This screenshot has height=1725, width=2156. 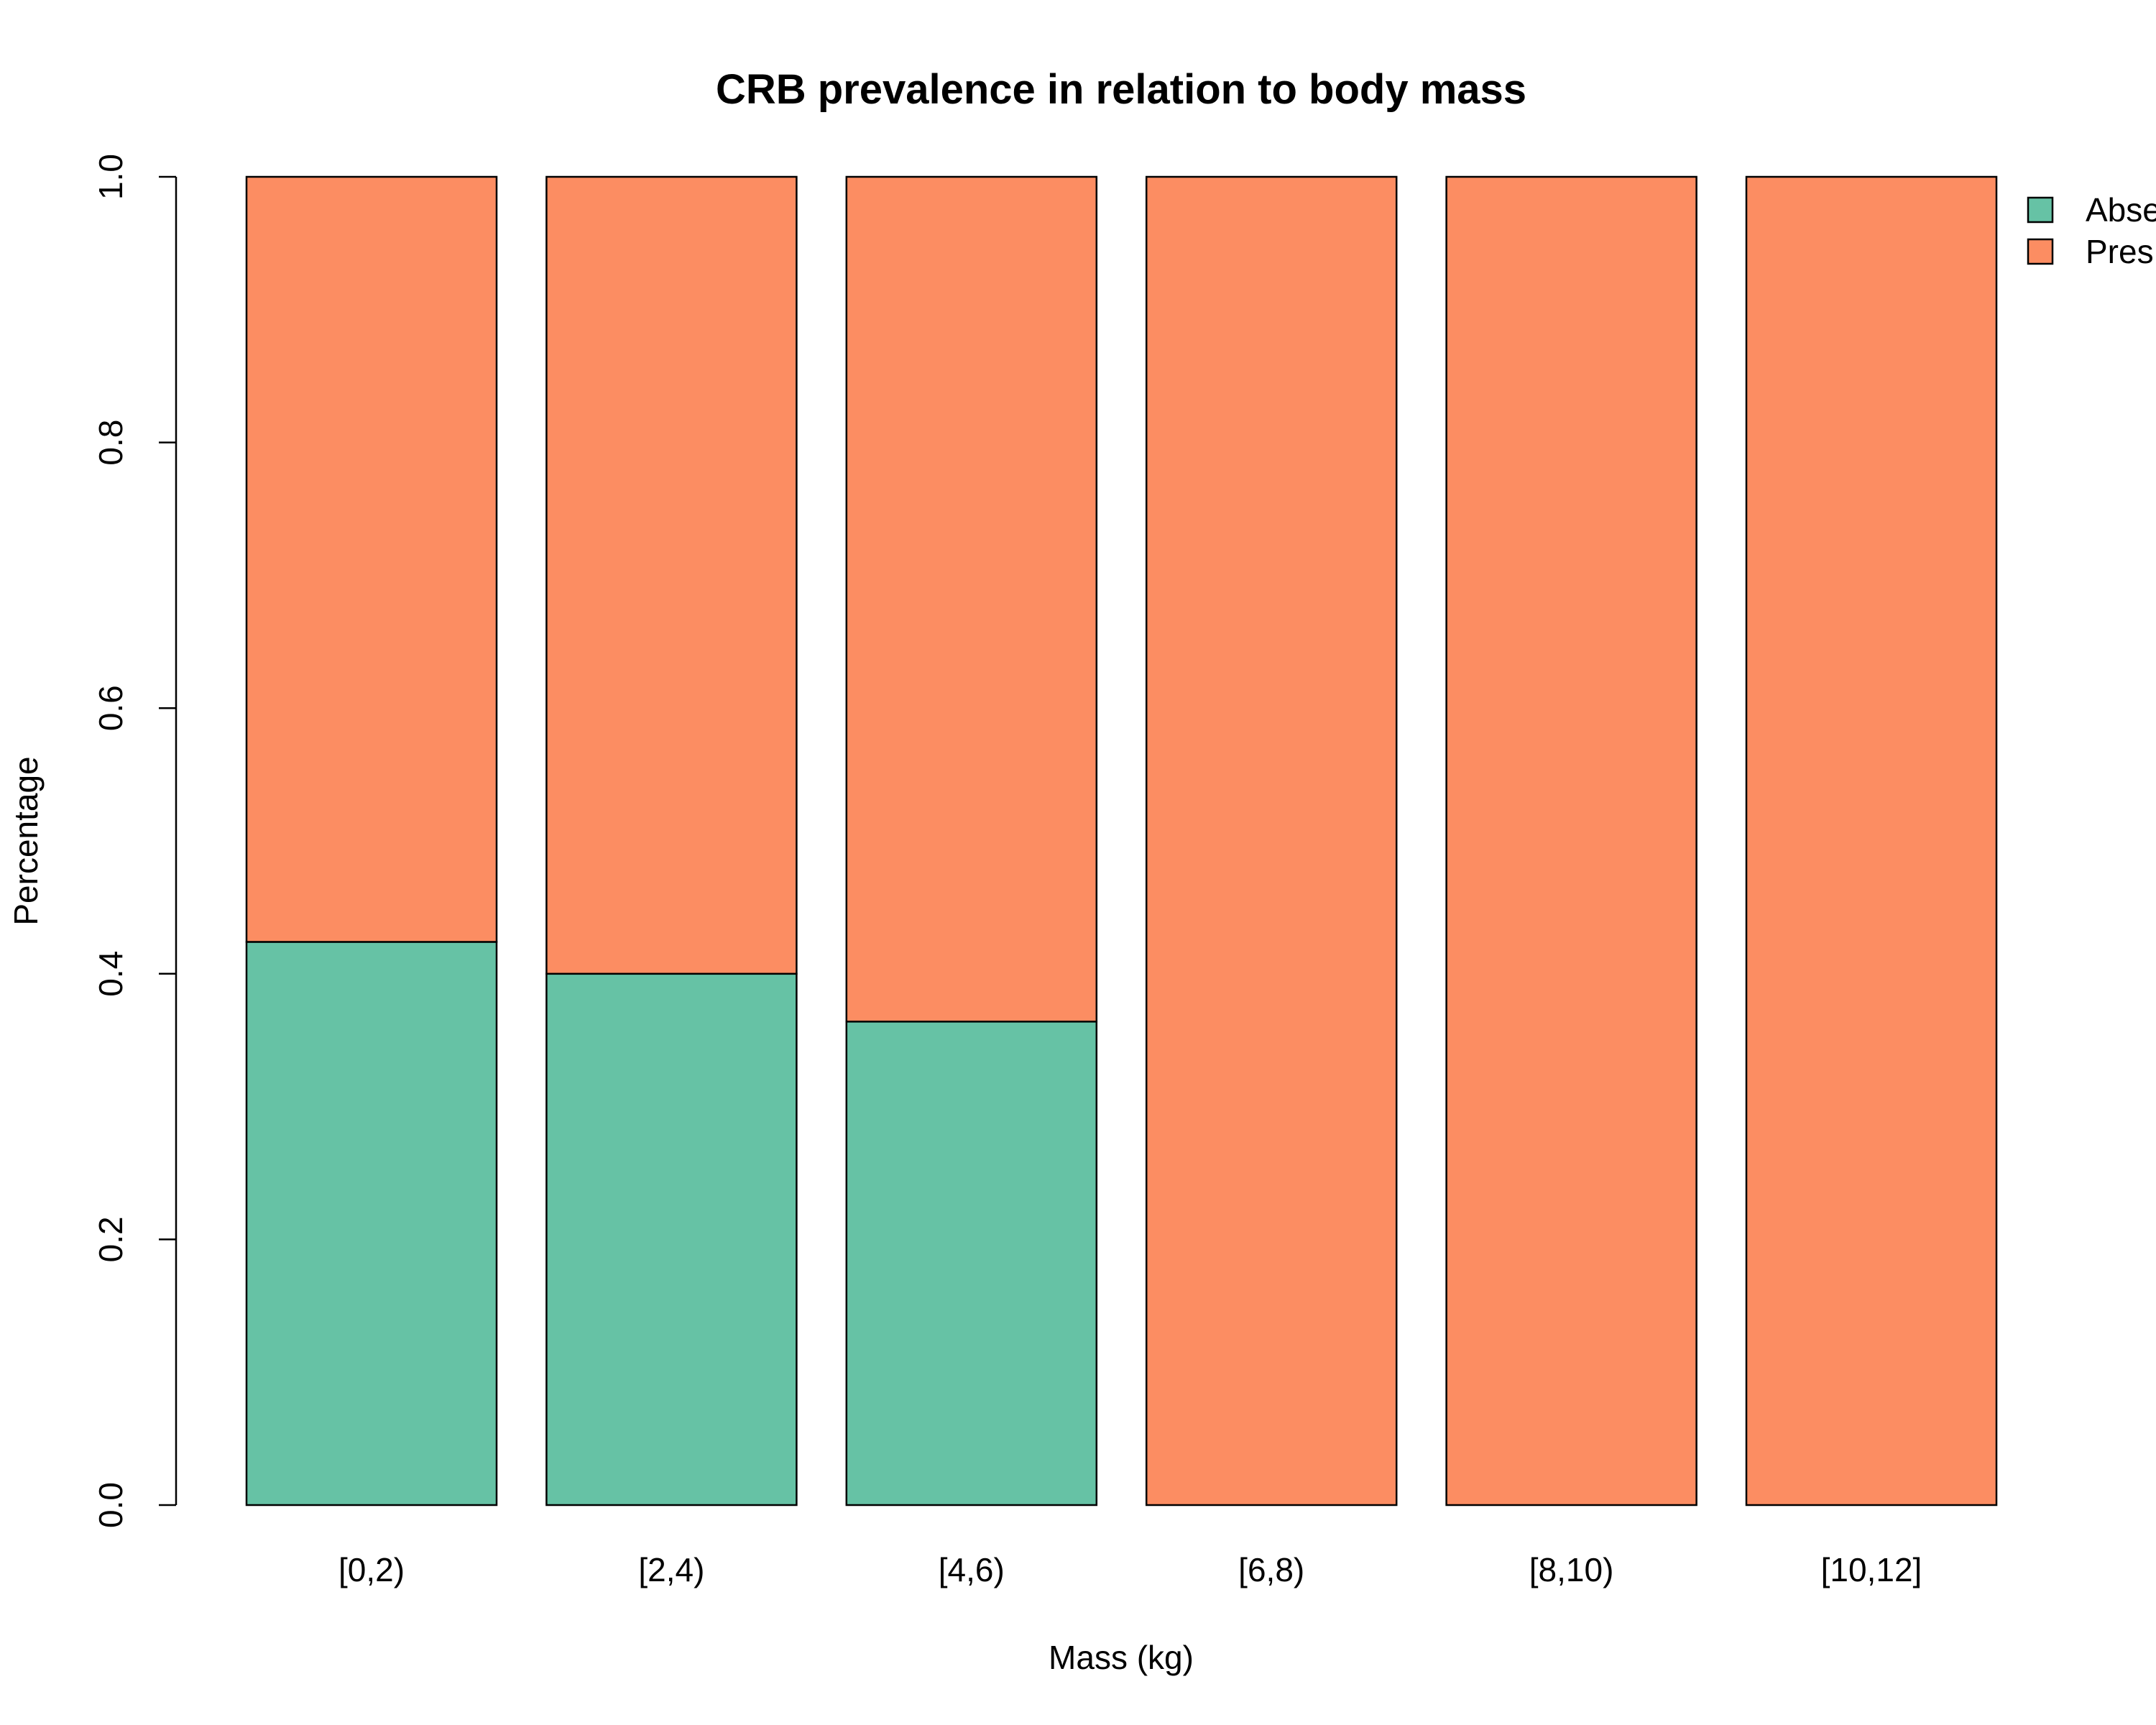 I want to click on x-tick-label: [4,6), so click(x=972, y=1569).